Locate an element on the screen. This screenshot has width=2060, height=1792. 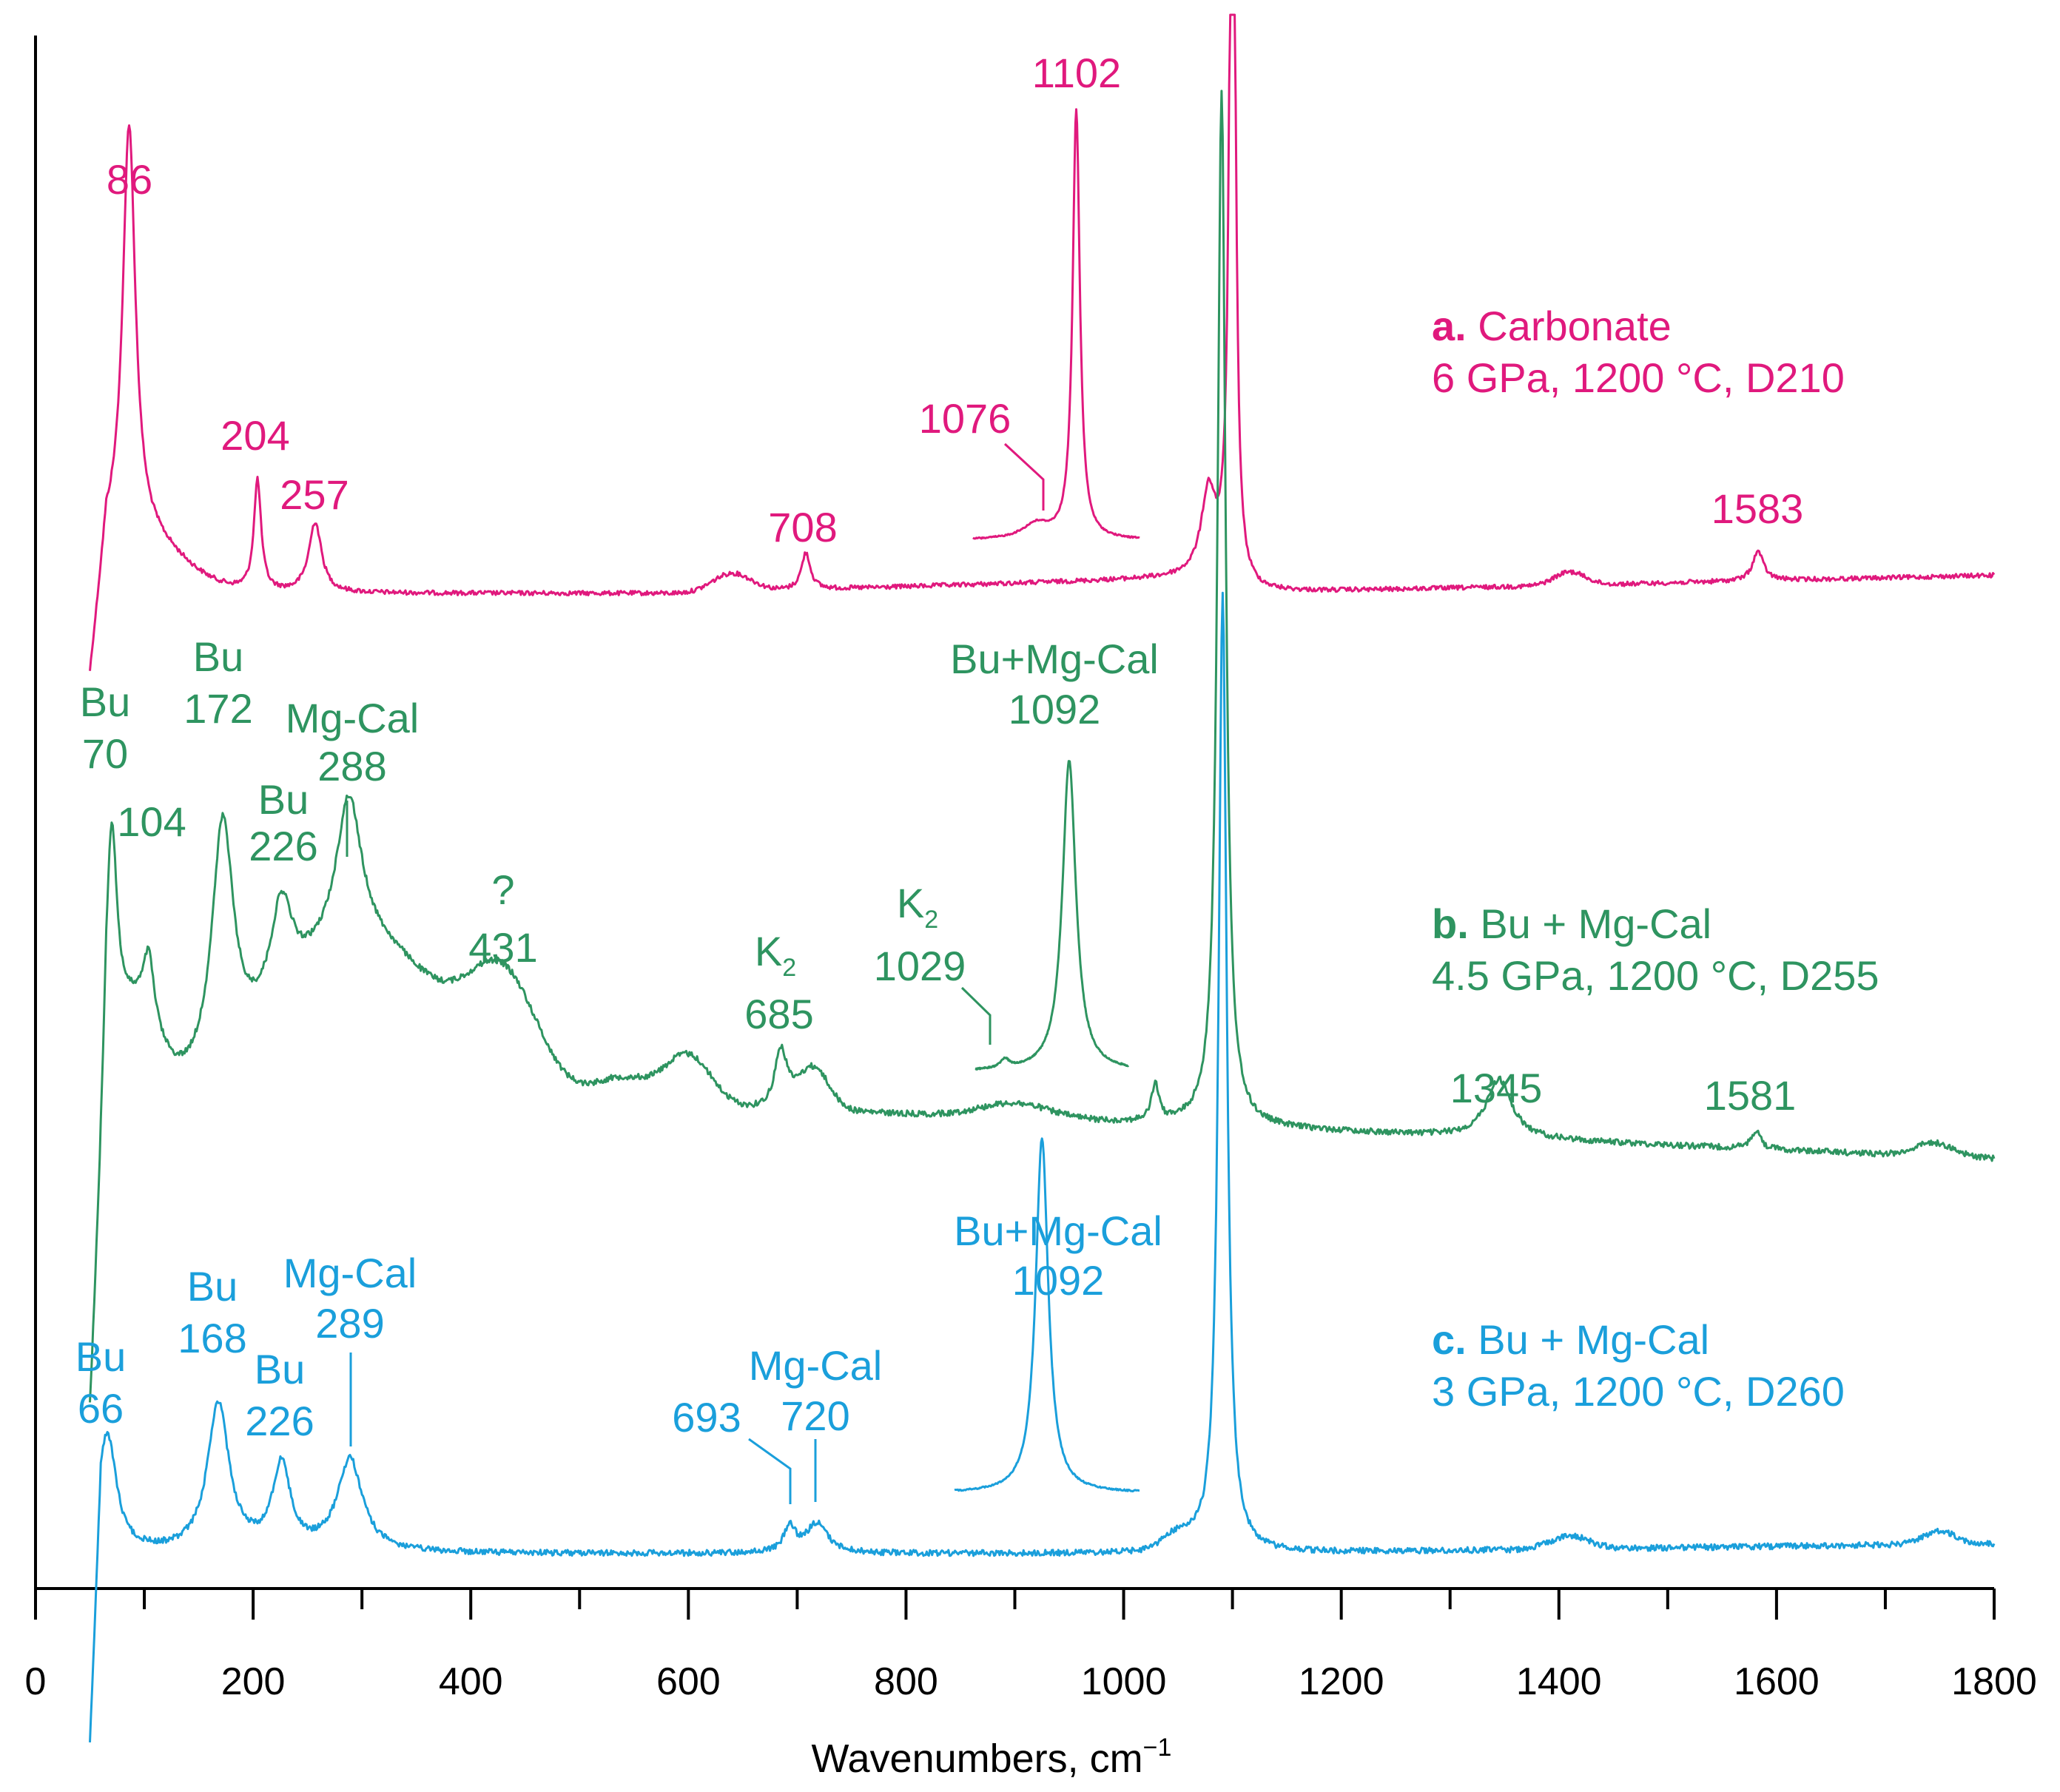
series-b-conditions: 4.5 GPa, 1200 °C, D255 is located at coordinates (1655, 975).